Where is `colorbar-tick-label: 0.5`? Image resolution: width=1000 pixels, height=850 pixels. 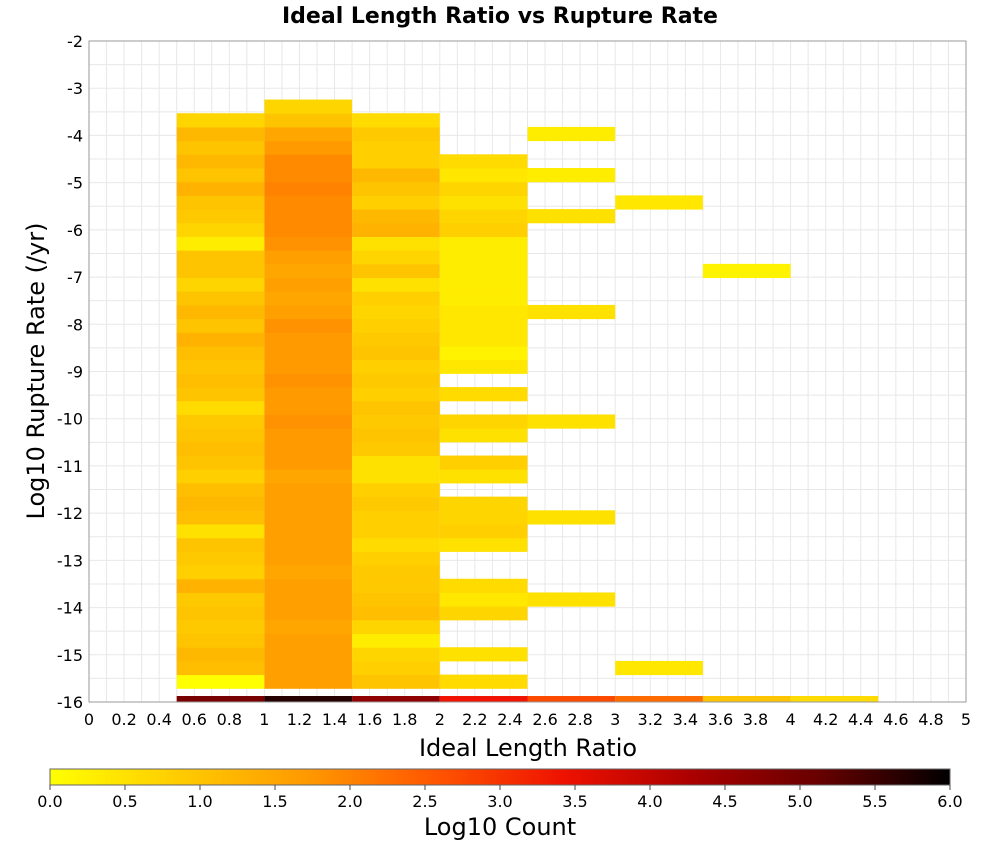 colorbar-tick-label: 0.5 is located at coordinates (124, 801).